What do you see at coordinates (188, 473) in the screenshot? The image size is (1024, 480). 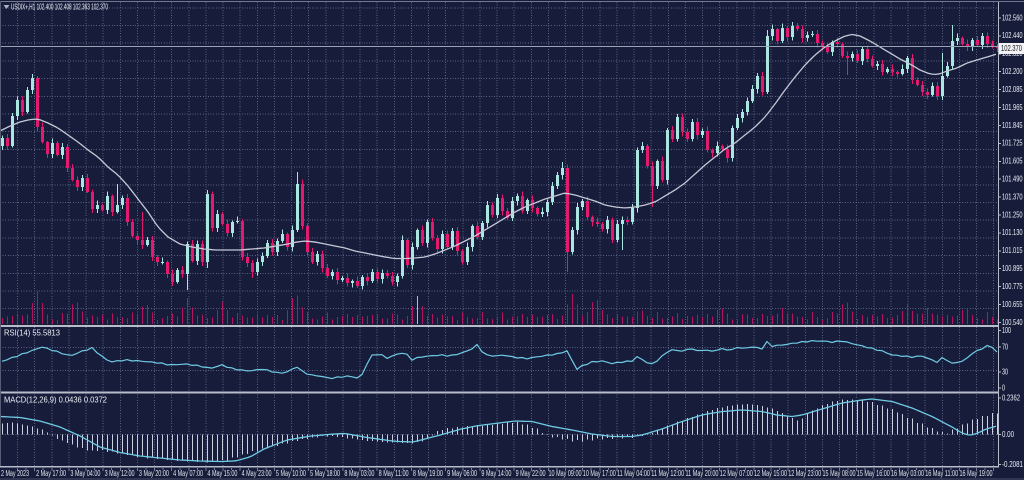 I see `svg-text: 4 May 07:00` at bounding box center [188, 473].